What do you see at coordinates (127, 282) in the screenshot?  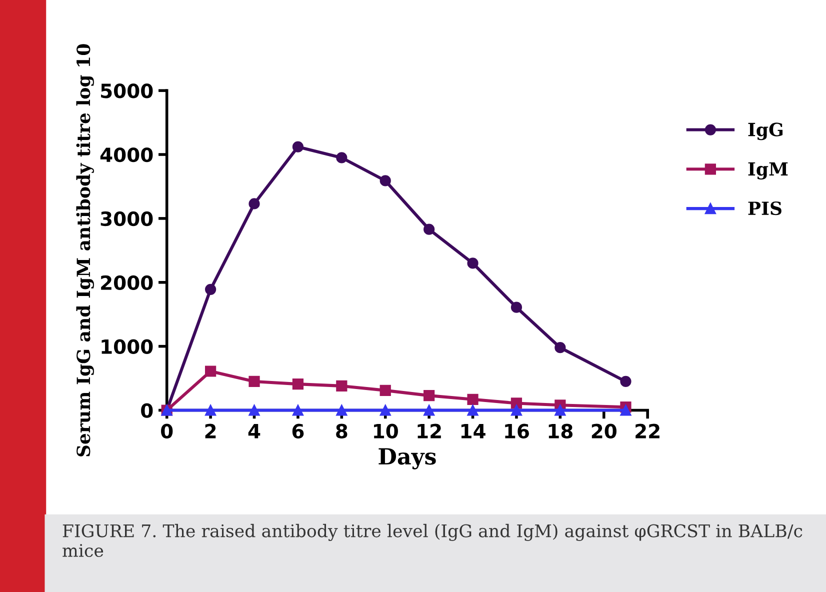 I see `y-tick-label: 2000` at bounding box center [127, 282].